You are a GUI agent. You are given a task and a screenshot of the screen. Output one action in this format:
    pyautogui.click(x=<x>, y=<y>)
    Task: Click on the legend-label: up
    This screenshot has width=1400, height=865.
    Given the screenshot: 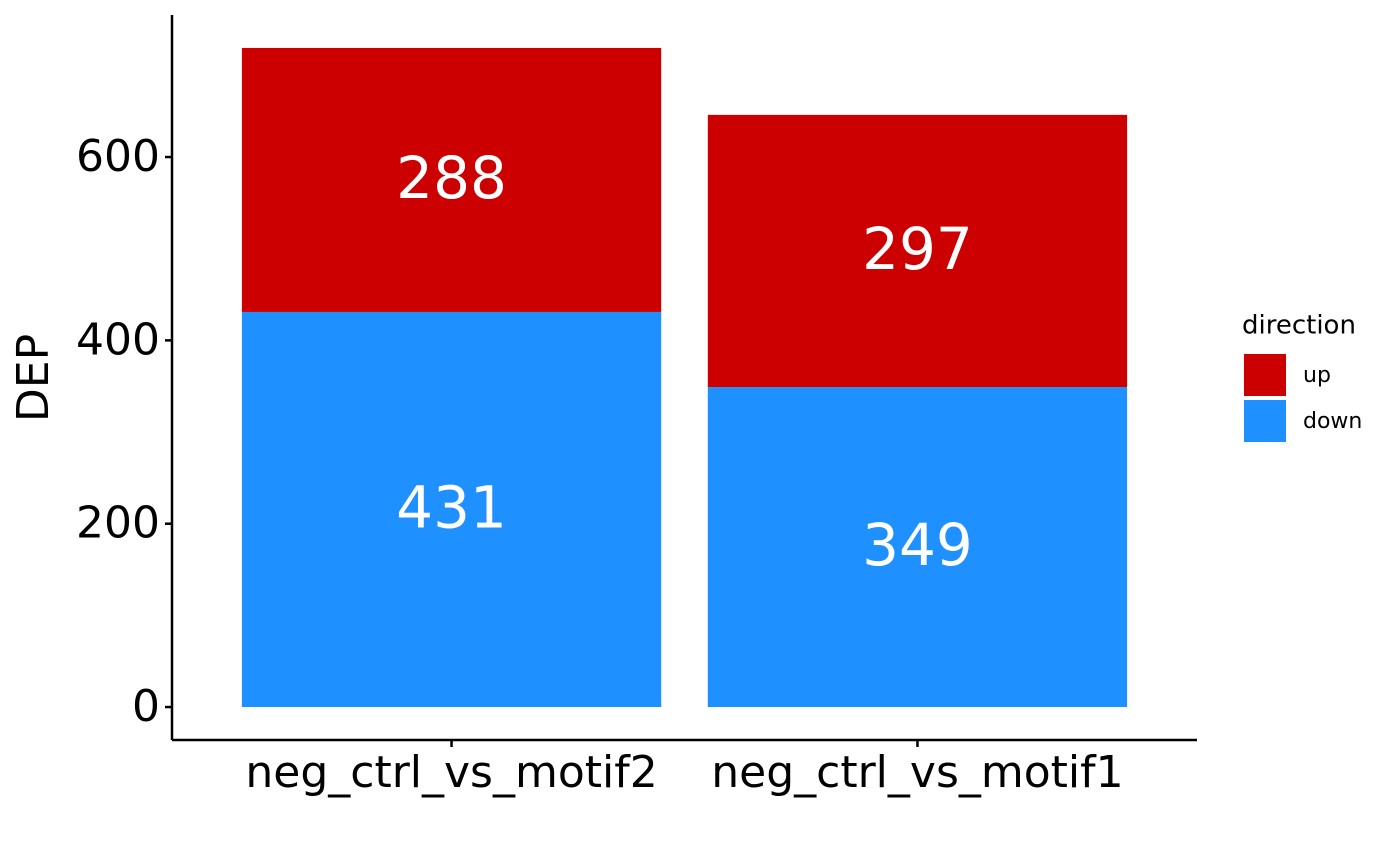 What is the action you would take?
    pyautogui.click(x=1317, y=375)
    